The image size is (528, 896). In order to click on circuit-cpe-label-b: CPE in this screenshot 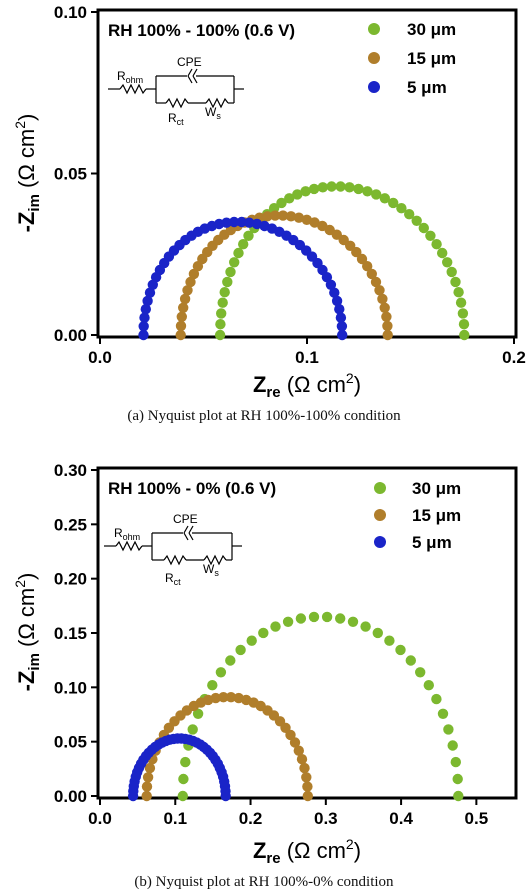, I will do `click(185, 519)`.